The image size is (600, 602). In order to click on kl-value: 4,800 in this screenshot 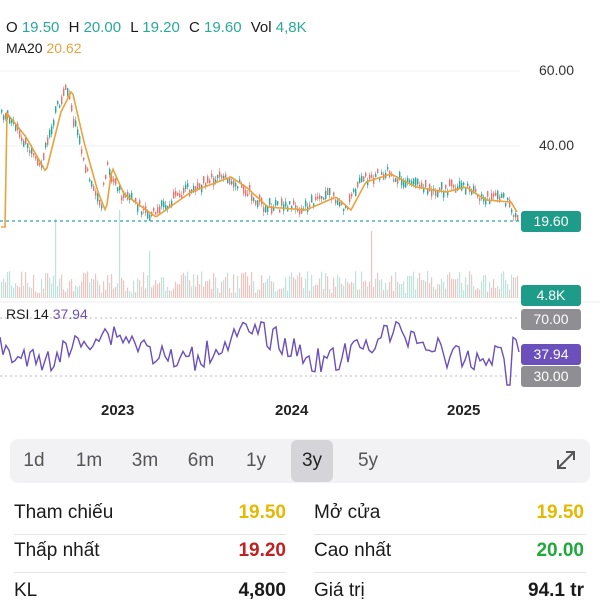, I will do `click(262, 590)`.